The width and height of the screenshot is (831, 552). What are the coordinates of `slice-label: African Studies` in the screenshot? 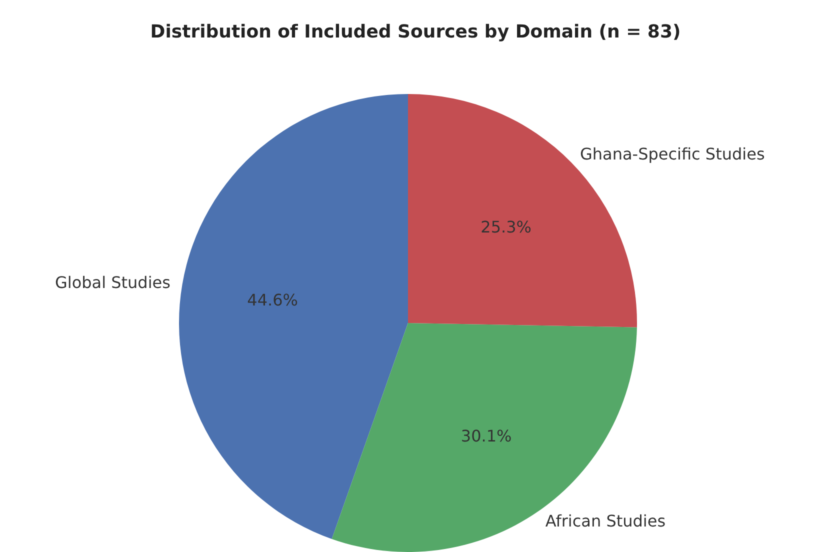 It's located at (605, 521).